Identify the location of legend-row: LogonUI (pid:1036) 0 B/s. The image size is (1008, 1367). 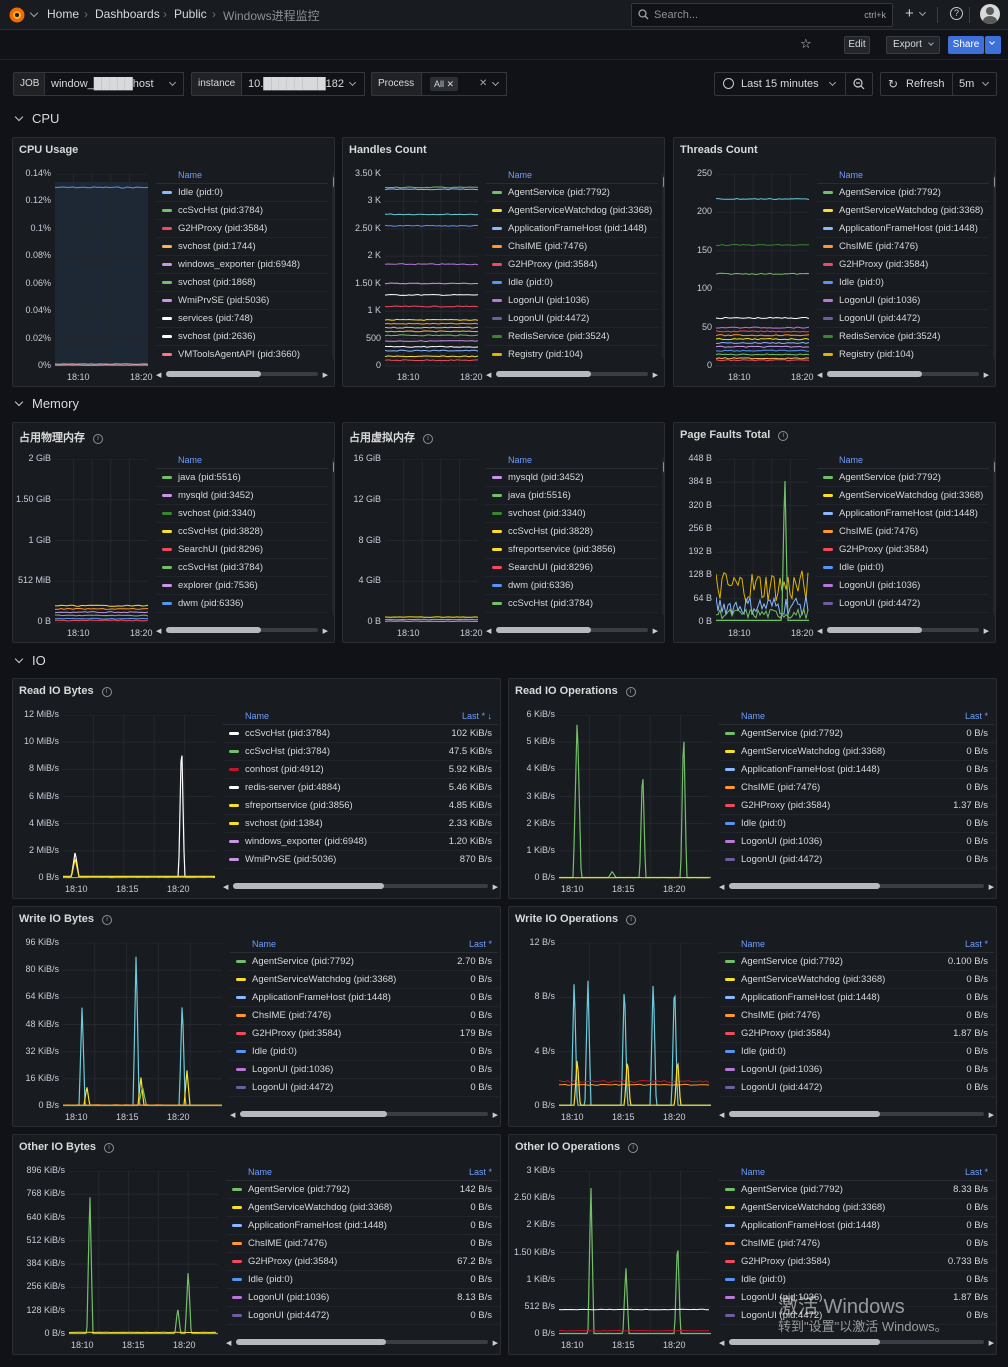
(364, 1070).